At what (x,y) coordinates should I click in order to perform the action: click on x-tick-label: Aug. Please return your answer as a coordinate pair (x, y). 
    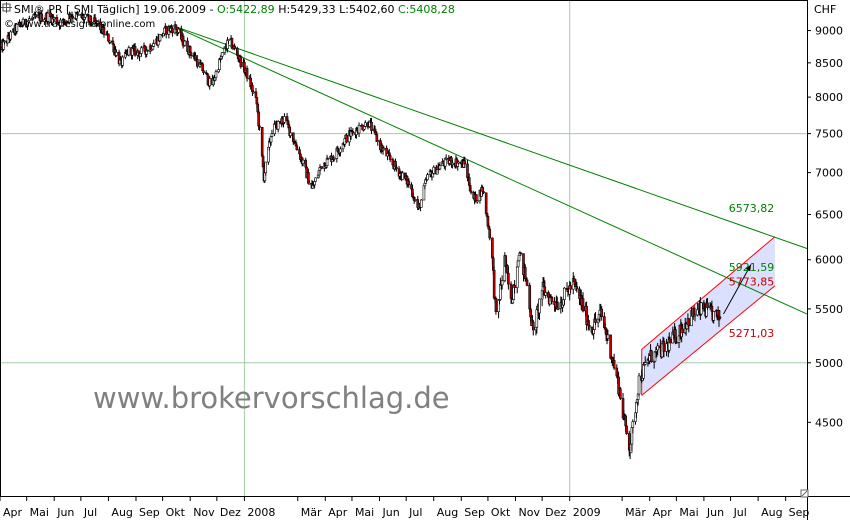
    Looking at the image, I should click on (771, 512).